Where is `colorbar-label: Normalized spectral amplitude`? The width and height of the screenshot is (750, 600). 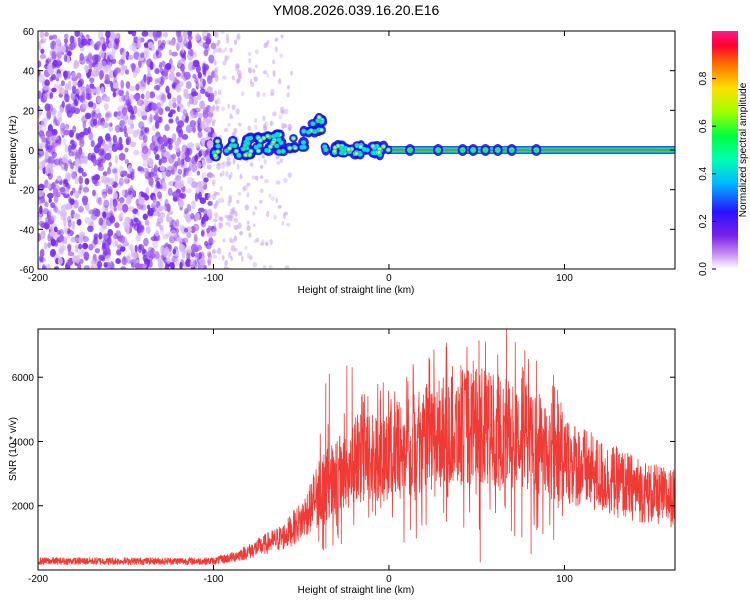 colorbar-label: Normalized spectral amplitude is located at coordinates (743, 149).